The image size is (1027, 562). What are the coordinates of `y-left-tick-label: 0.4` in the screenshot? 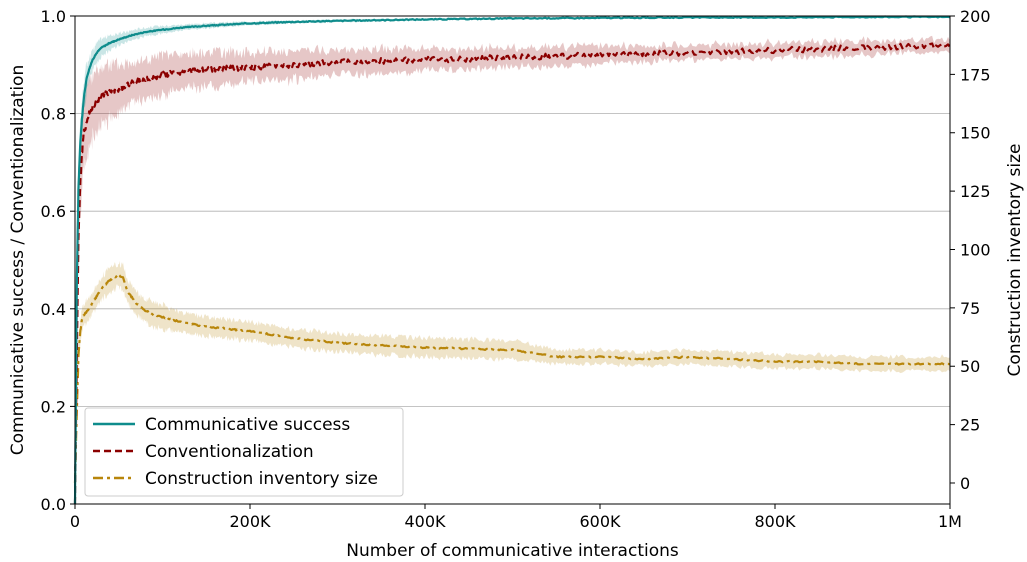 It's located at (53, 309).